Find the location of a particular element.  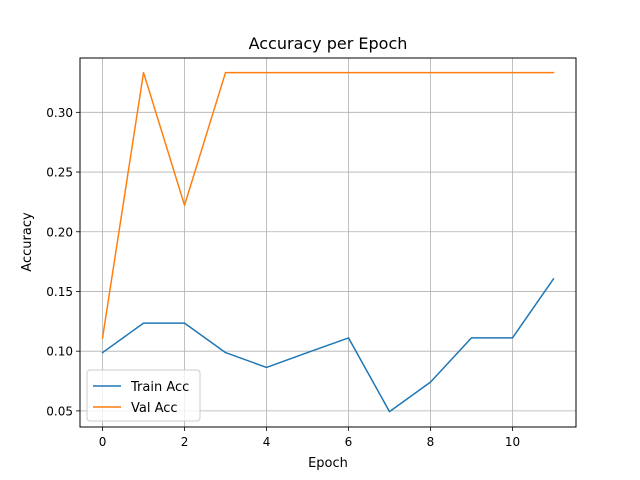

x-tick-label: 0 is located at coordinates (103, 442).